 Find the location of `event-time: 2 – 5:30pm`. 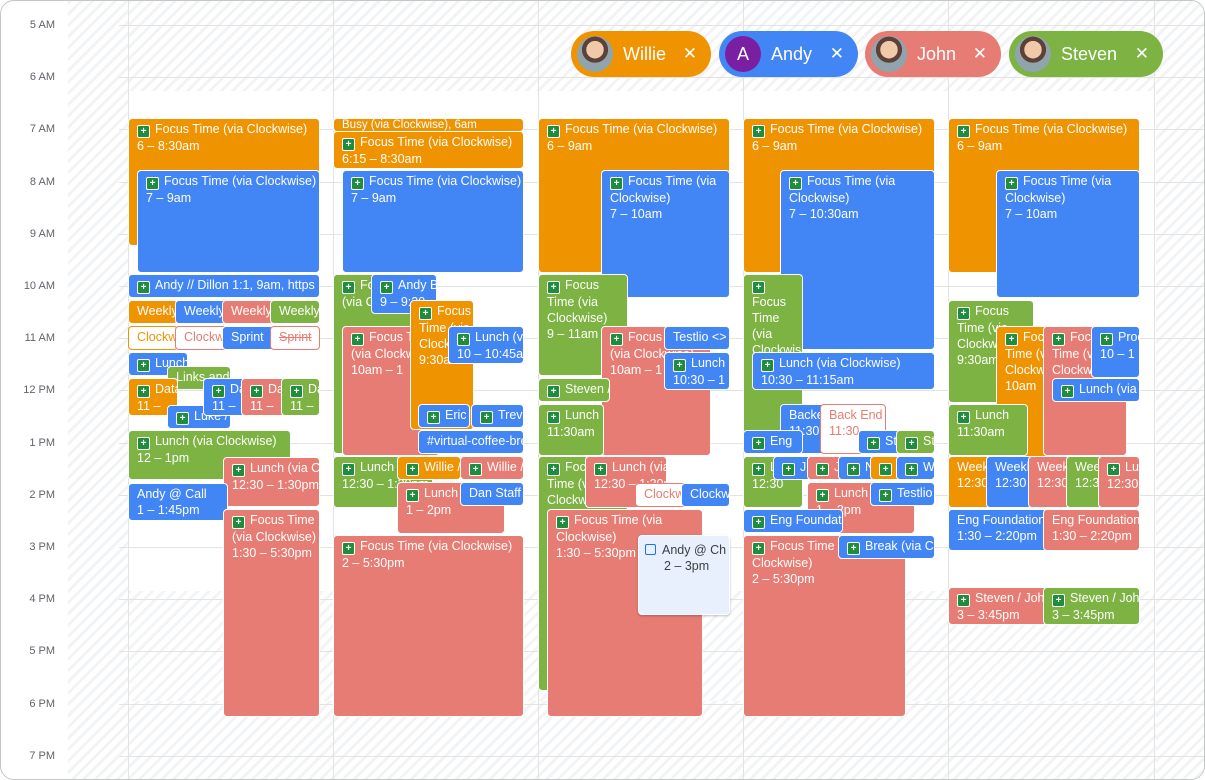

event-time: 2 – 5:30pm is located at coordinates (783, 579).